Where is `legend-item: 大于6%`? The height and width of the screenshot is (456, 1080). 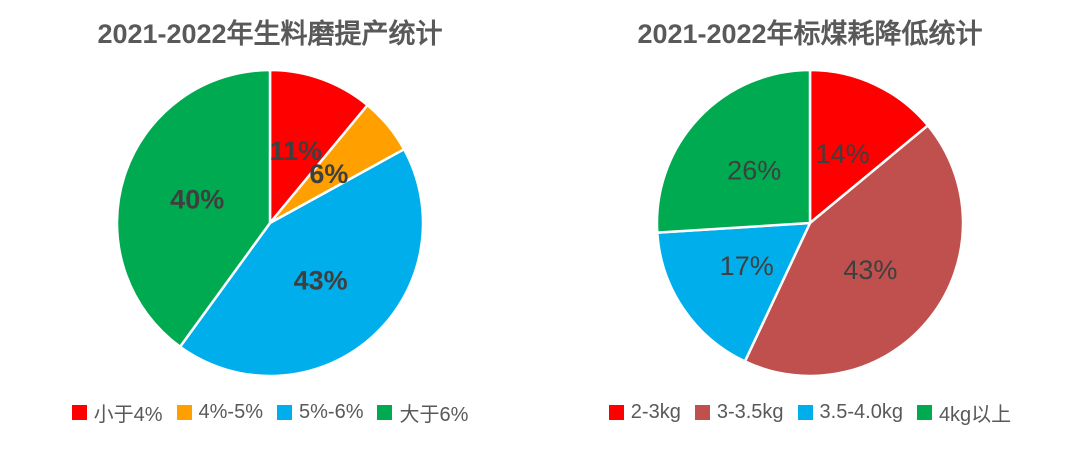 legend-item: 大于6% is located at coordinates (422, 412).